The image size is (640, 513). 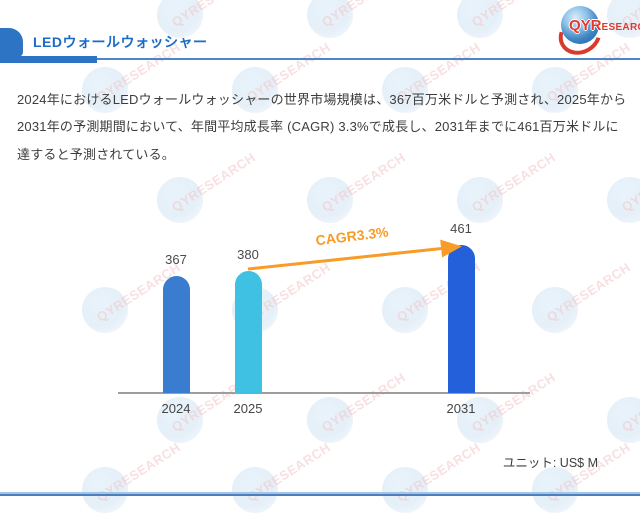 I want to click on x-tick-label-2031: 2031, so click(x=461, y=408).